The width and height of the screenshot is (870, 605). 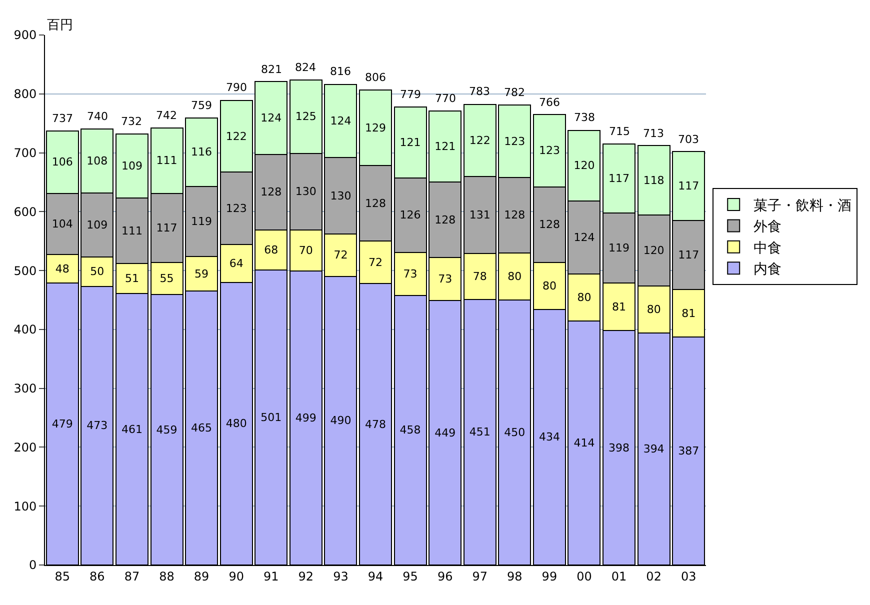 What do you see at coordinates (201, 152) in the screenshot?
I see `data-label: 116` at bounding box center [201, 152].